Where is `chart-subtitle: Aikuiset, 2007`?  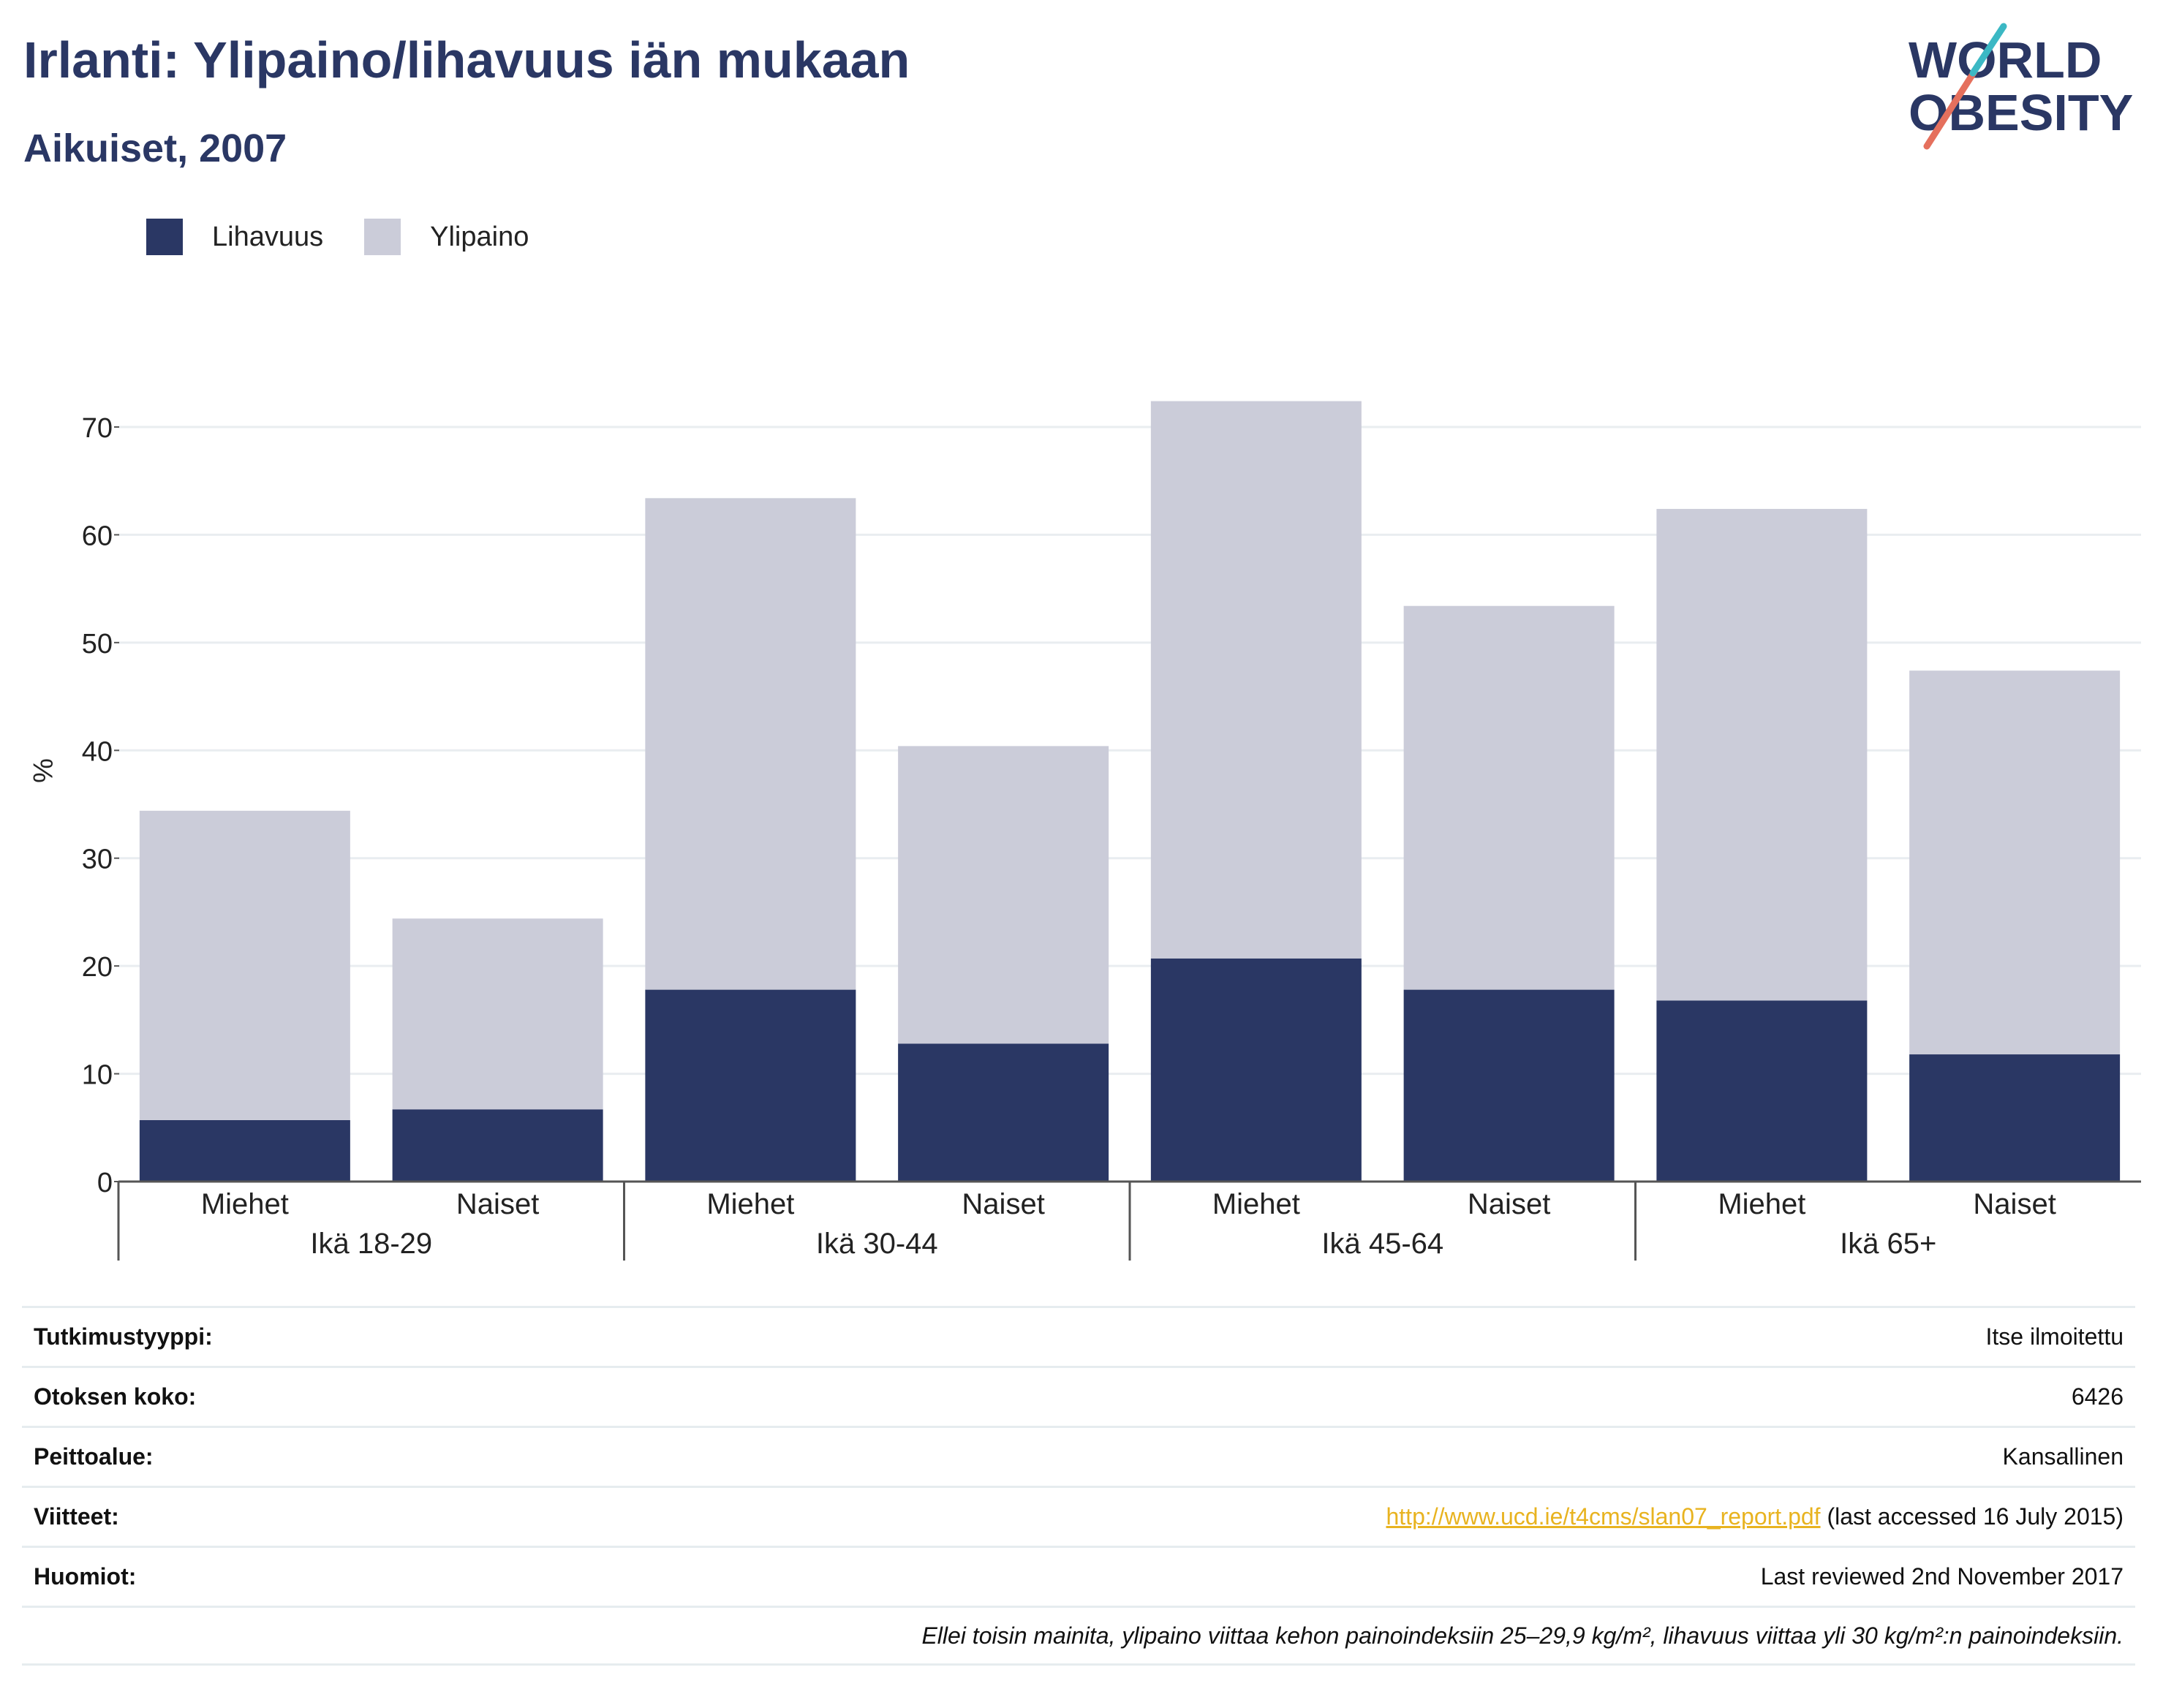
chart-subtitle: Aikuiset, 2007 is located at coordinates (155, 148).